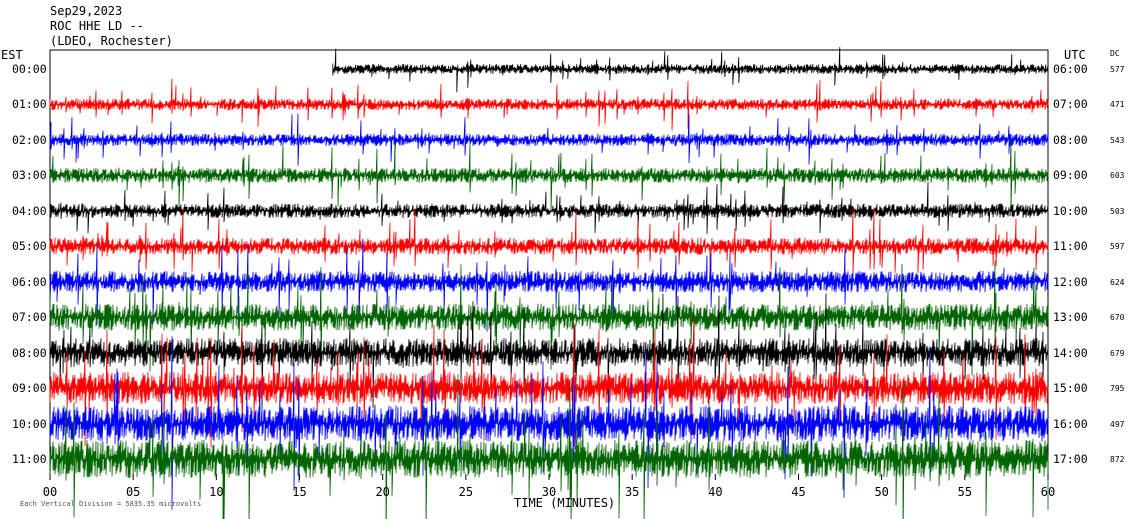 The height and width of the screenshot is (519, 1130). I want to click on utc-hour-label: 08:00, so click(1070, 139).